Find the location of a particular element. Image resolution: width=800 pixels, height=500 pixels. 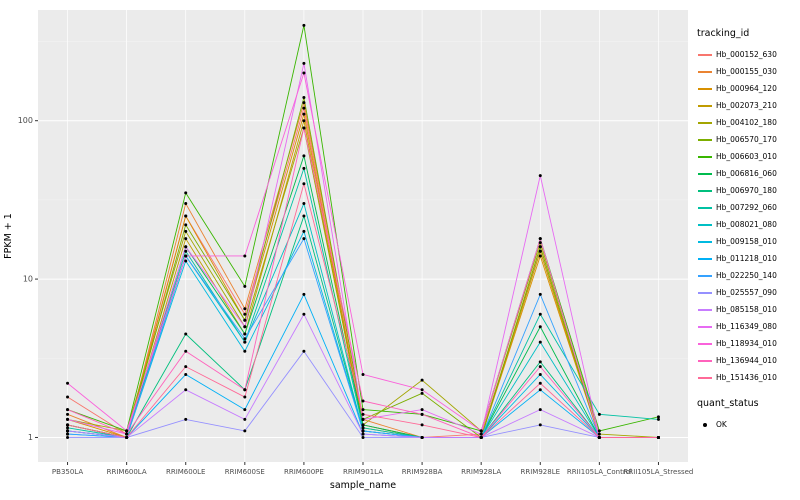

legend-item-Hb_085158_010: Hb_085158_010 is located at coordinates (748, 309).